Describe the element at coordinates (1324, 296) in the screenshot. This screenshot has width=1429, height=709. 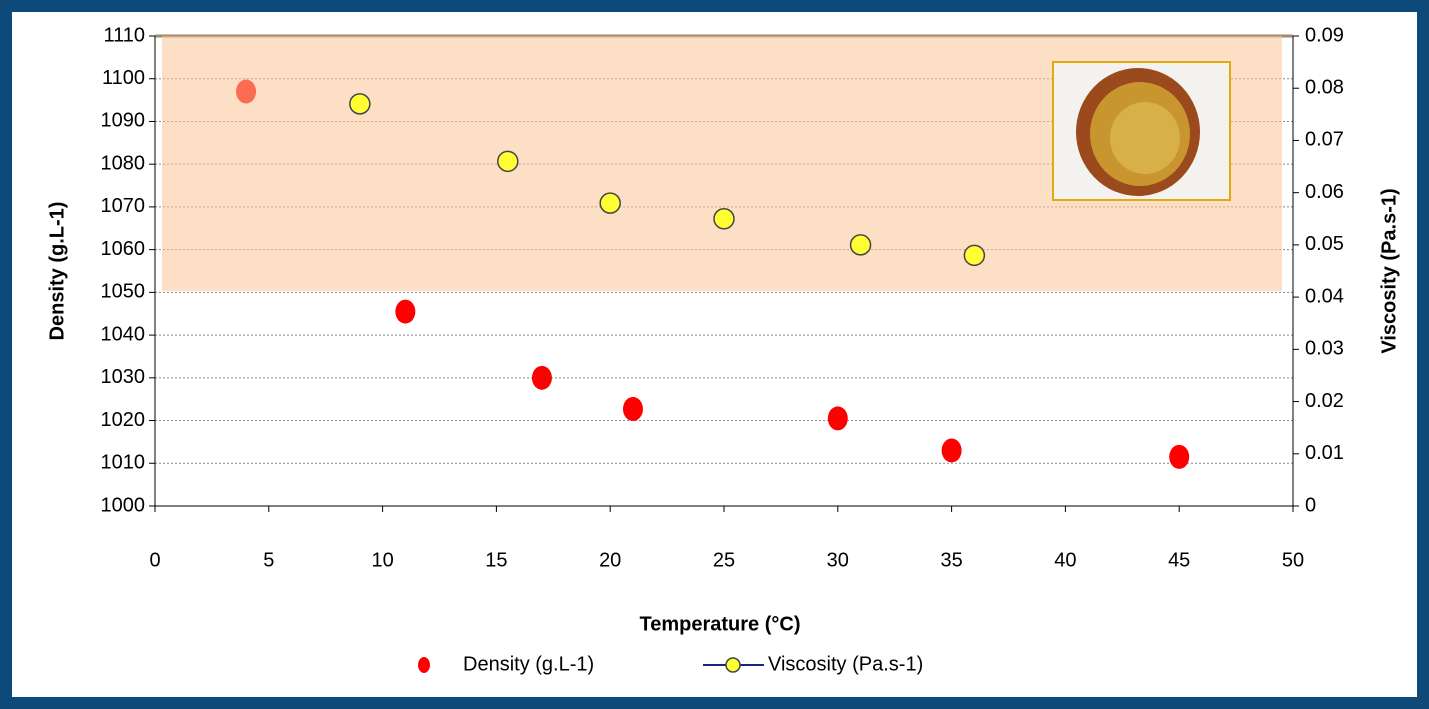
I see `y2-tick-label: 0.04` at that location.